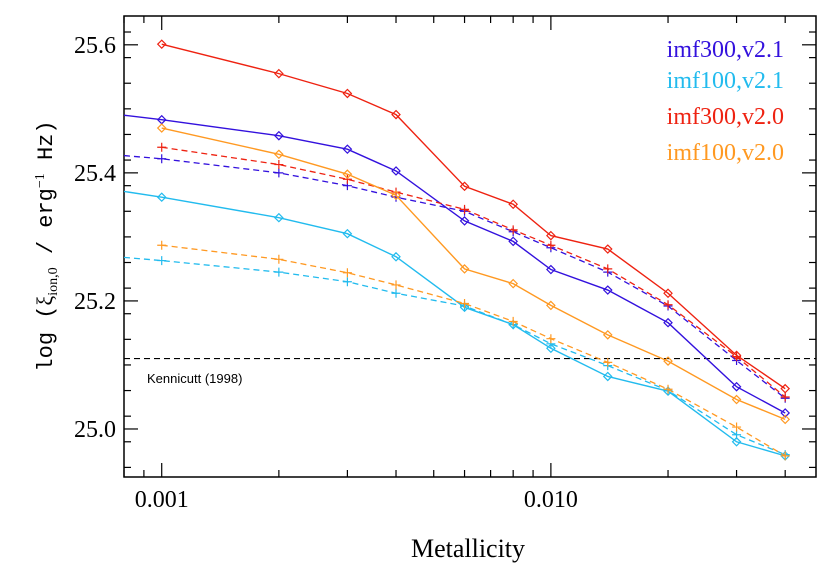 The image size is (830, 575). Describe the element at coordinates (95, 430) in the screenshot. I see `y-tick-label: 25.0` at that location.